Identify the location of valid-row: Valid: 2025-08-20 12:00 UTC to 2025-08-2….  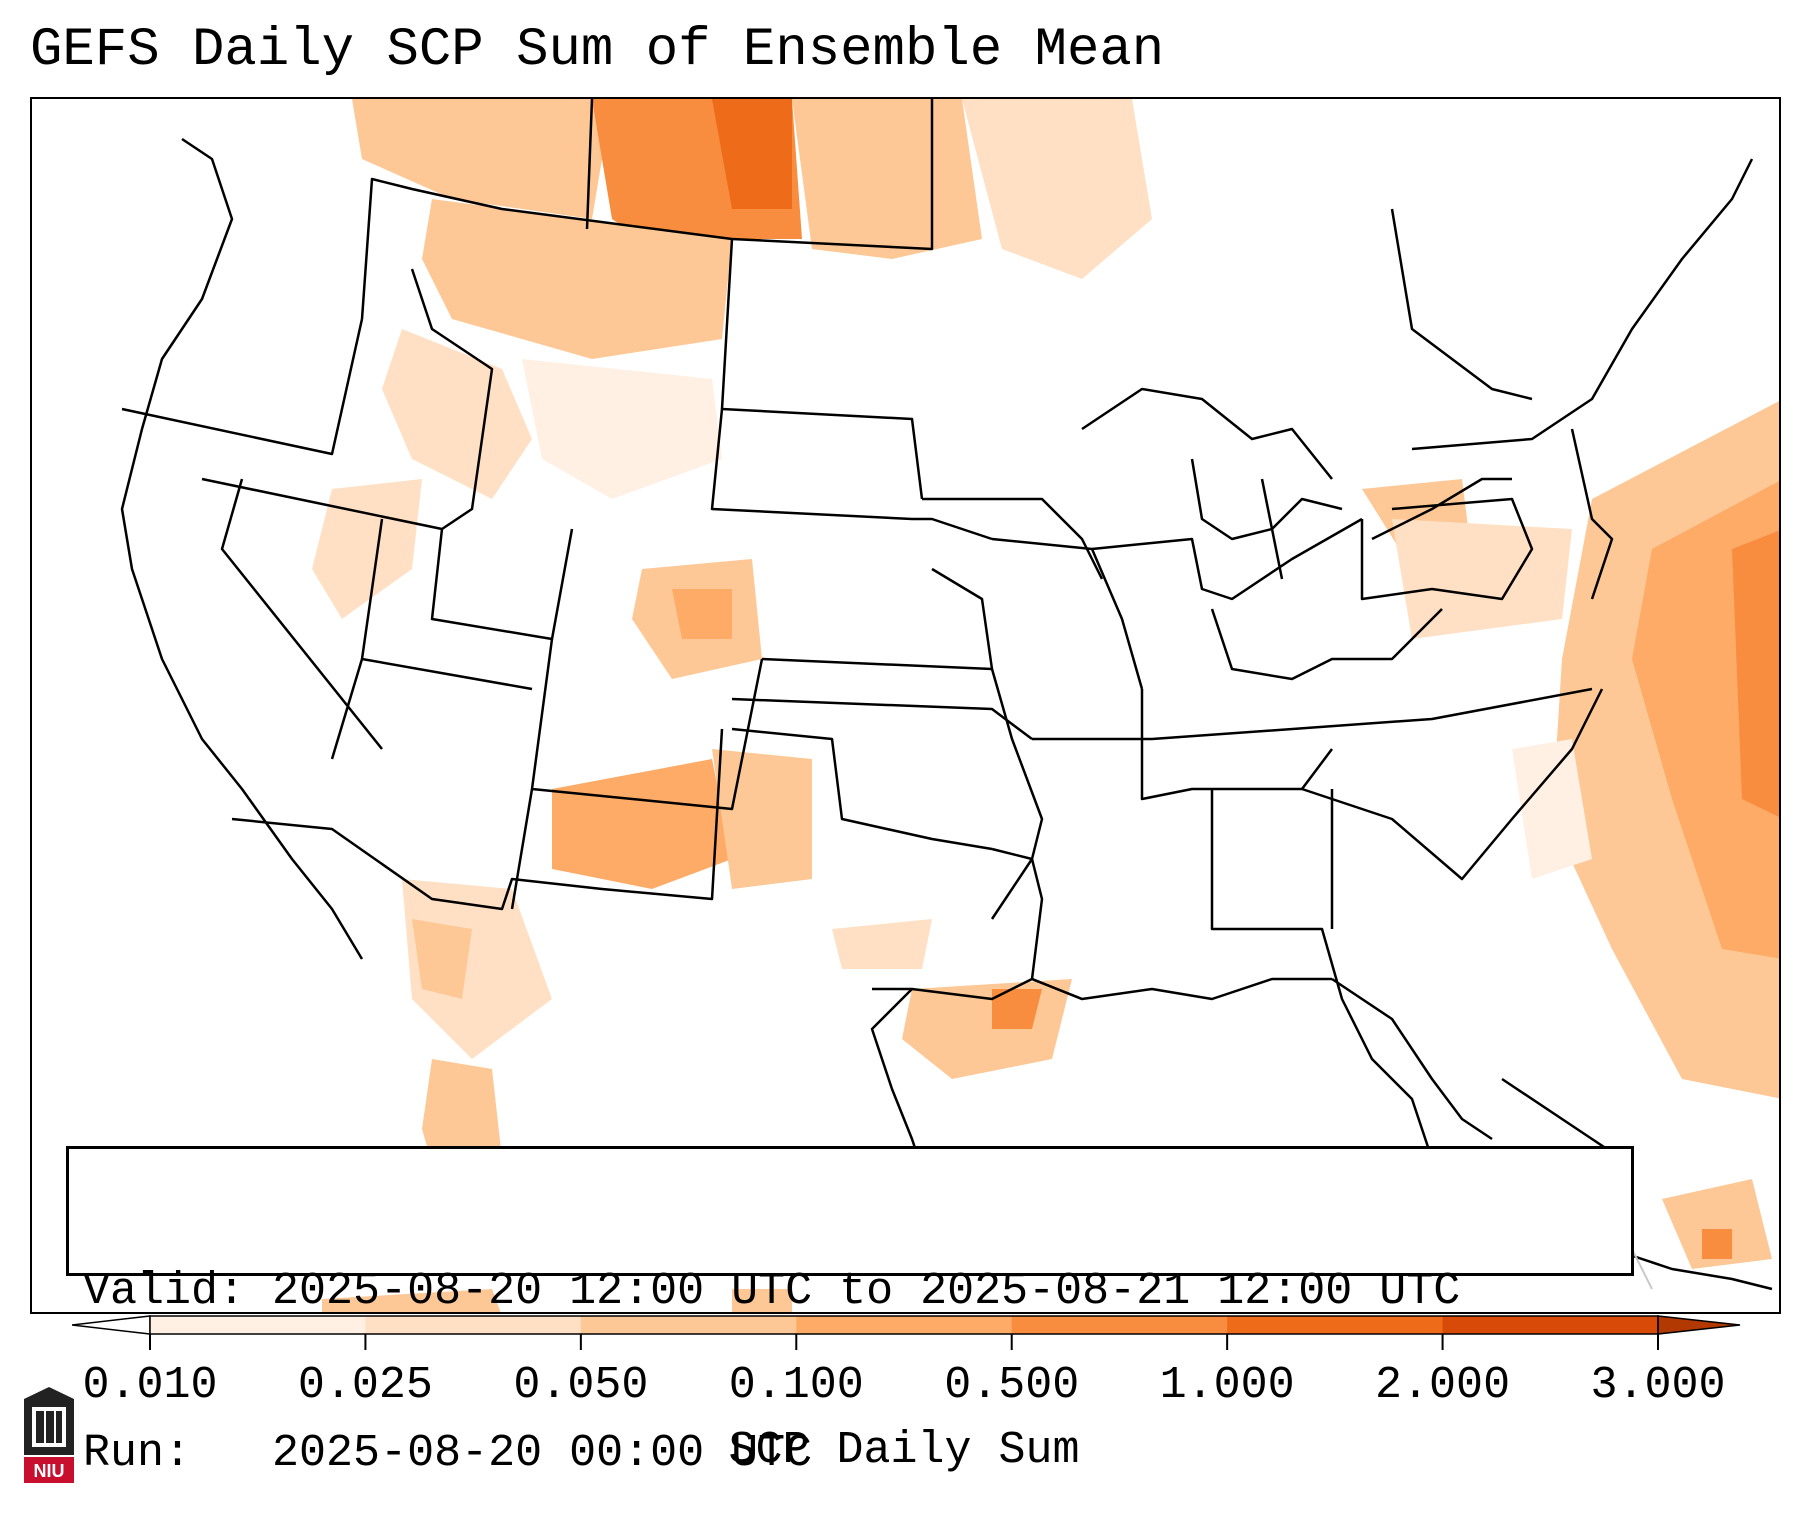
(850, 1292).